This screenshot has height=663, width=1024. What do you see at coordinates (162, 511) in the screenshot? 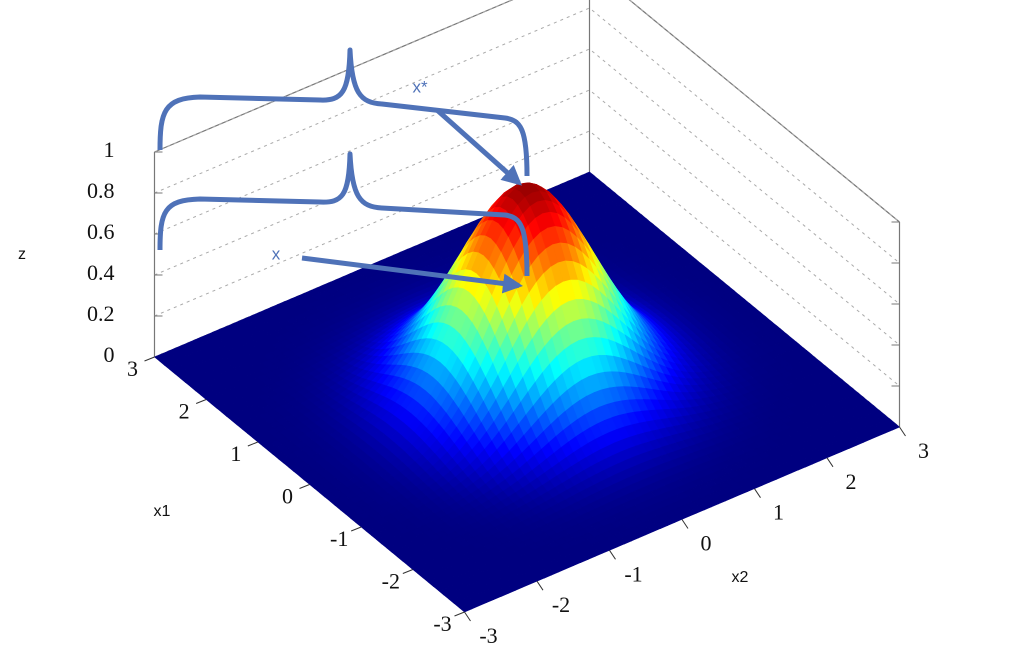
I see `x1-axis-label: x1` at bounding box center [162, 511].